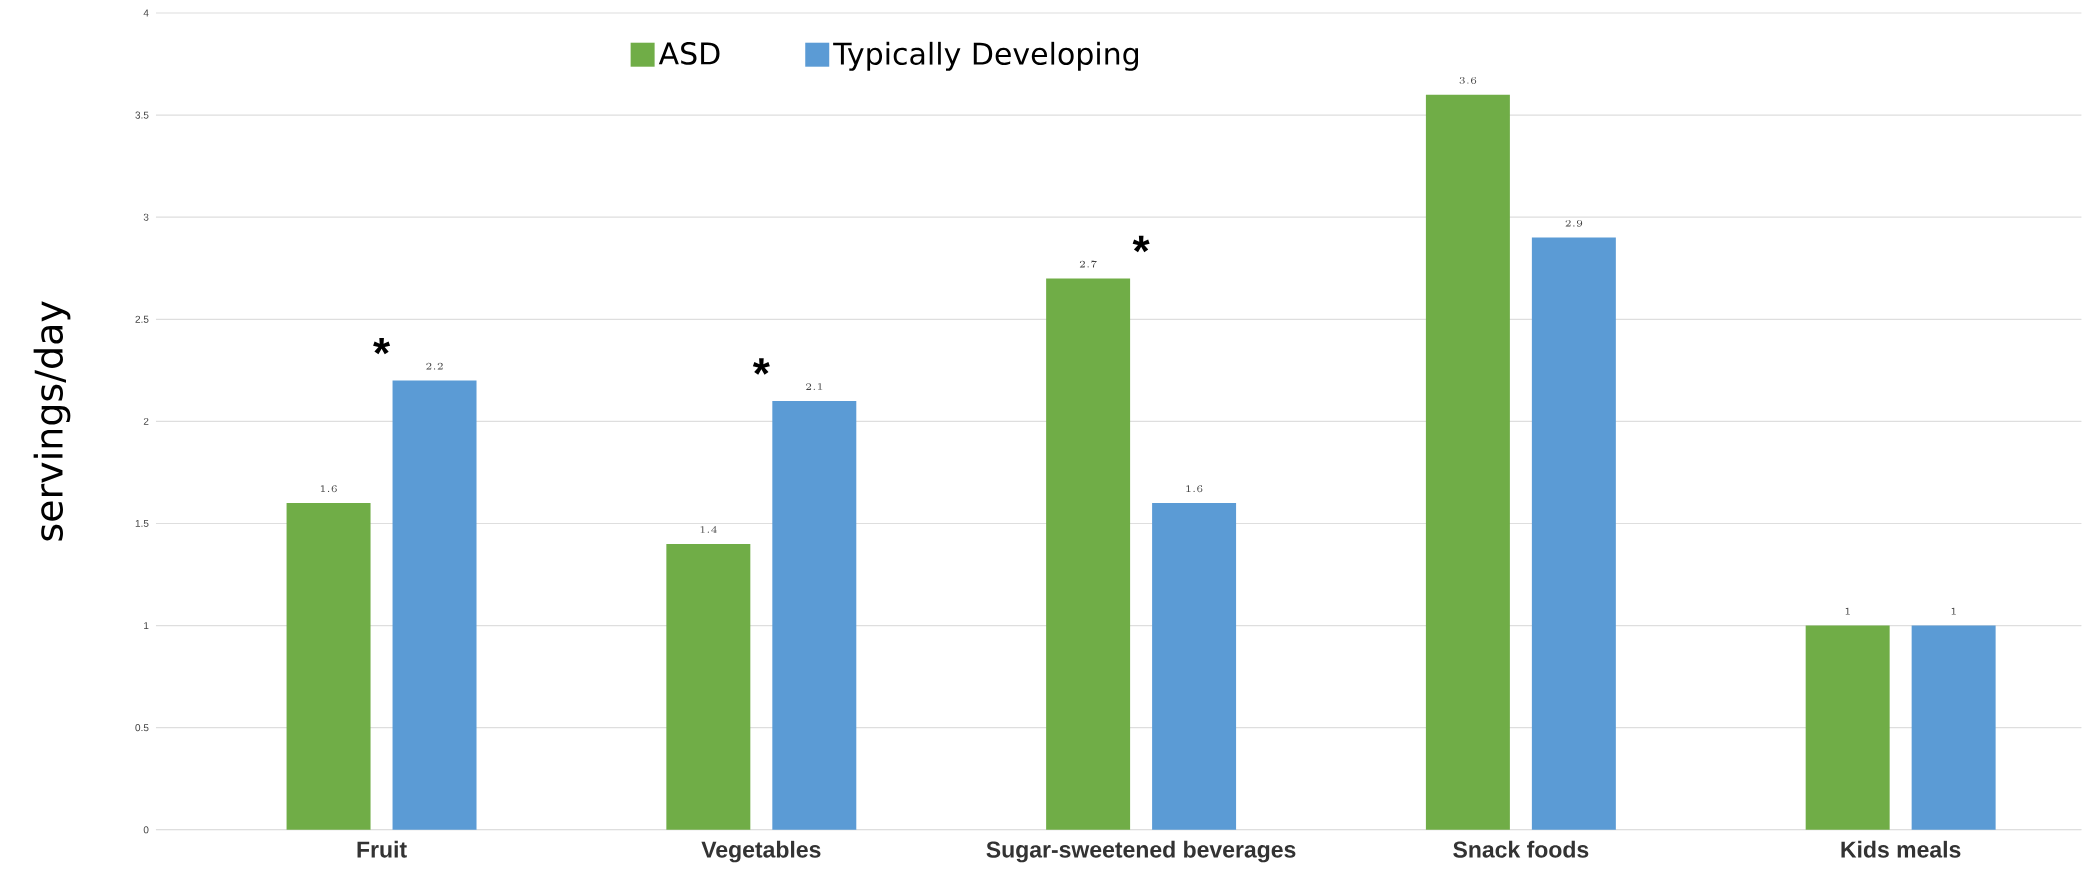 The width and height of the screenshot is (2082, 889). Describe the element at coordinates (142, 115) in the screenshot. I see `y-tick-label: 3.5` at that location.